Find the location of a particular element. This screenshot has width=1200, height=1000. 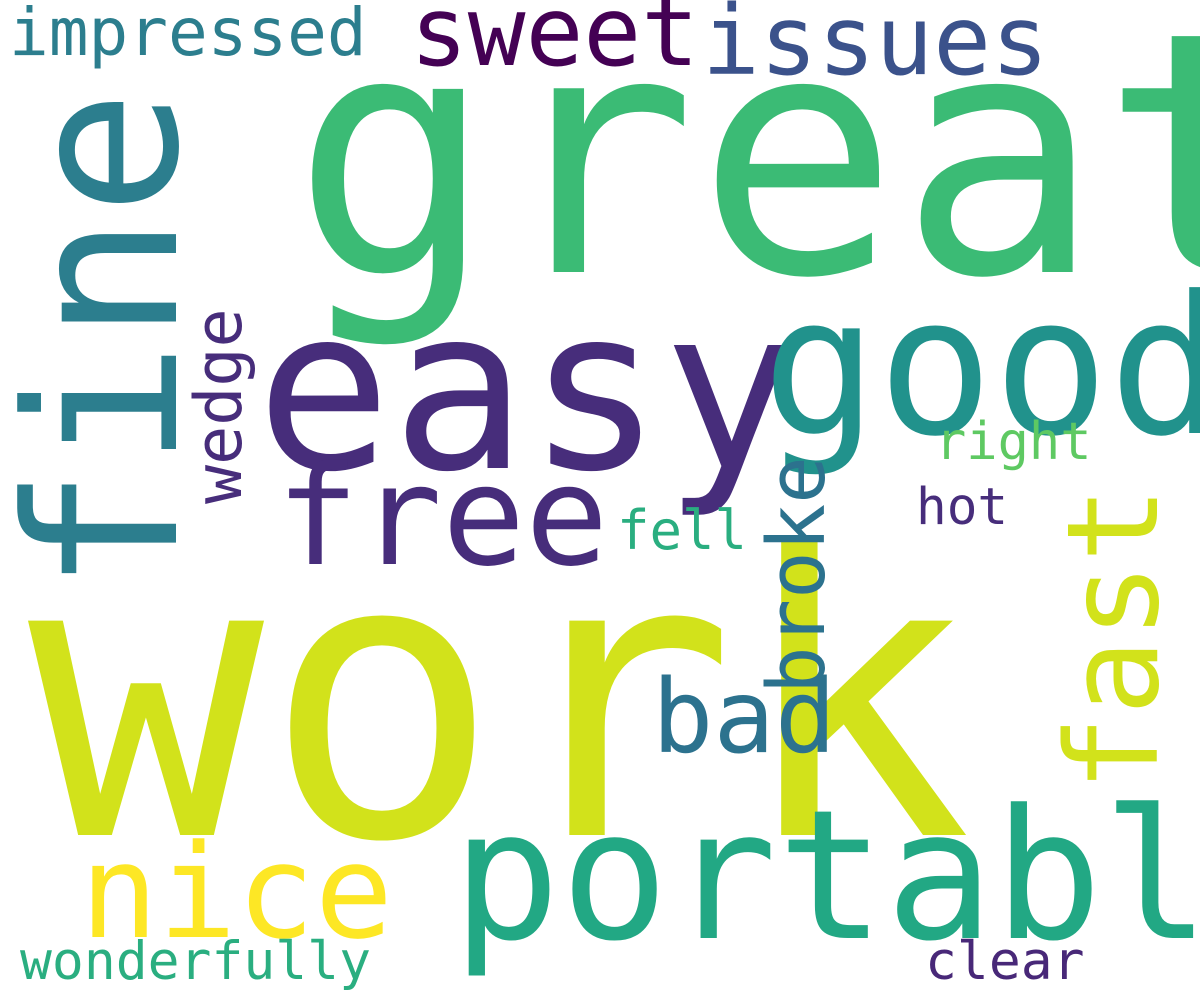

word-bad: bad is located at coordinates (744, 717).